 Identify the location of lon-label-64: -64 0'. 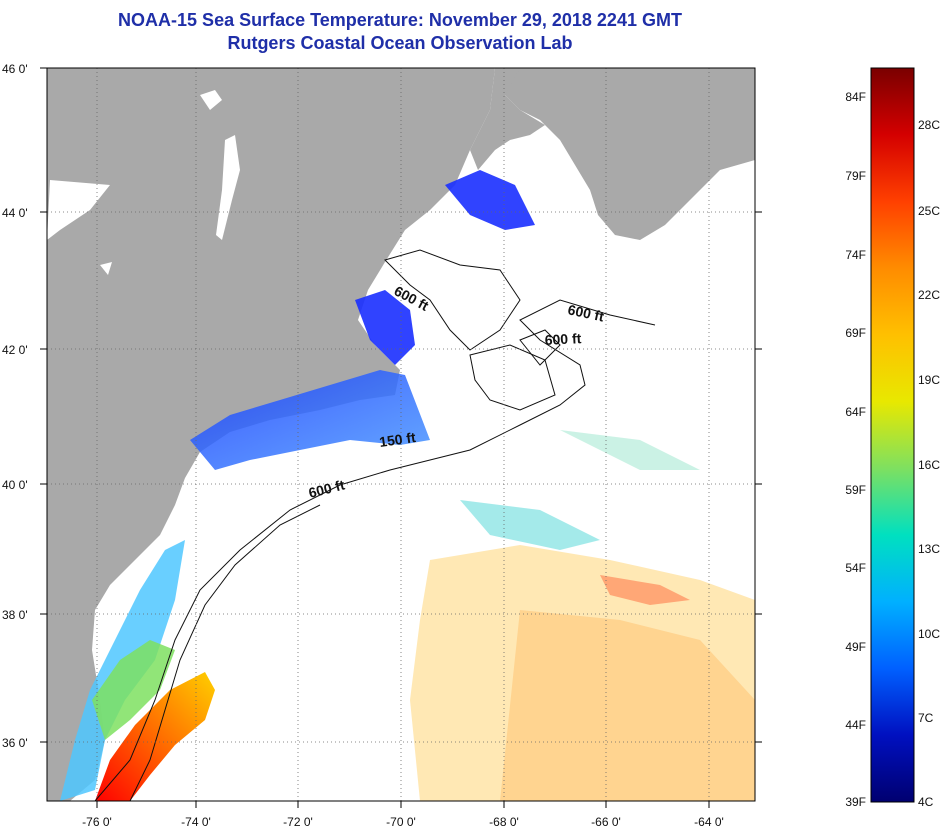
(709, 822).